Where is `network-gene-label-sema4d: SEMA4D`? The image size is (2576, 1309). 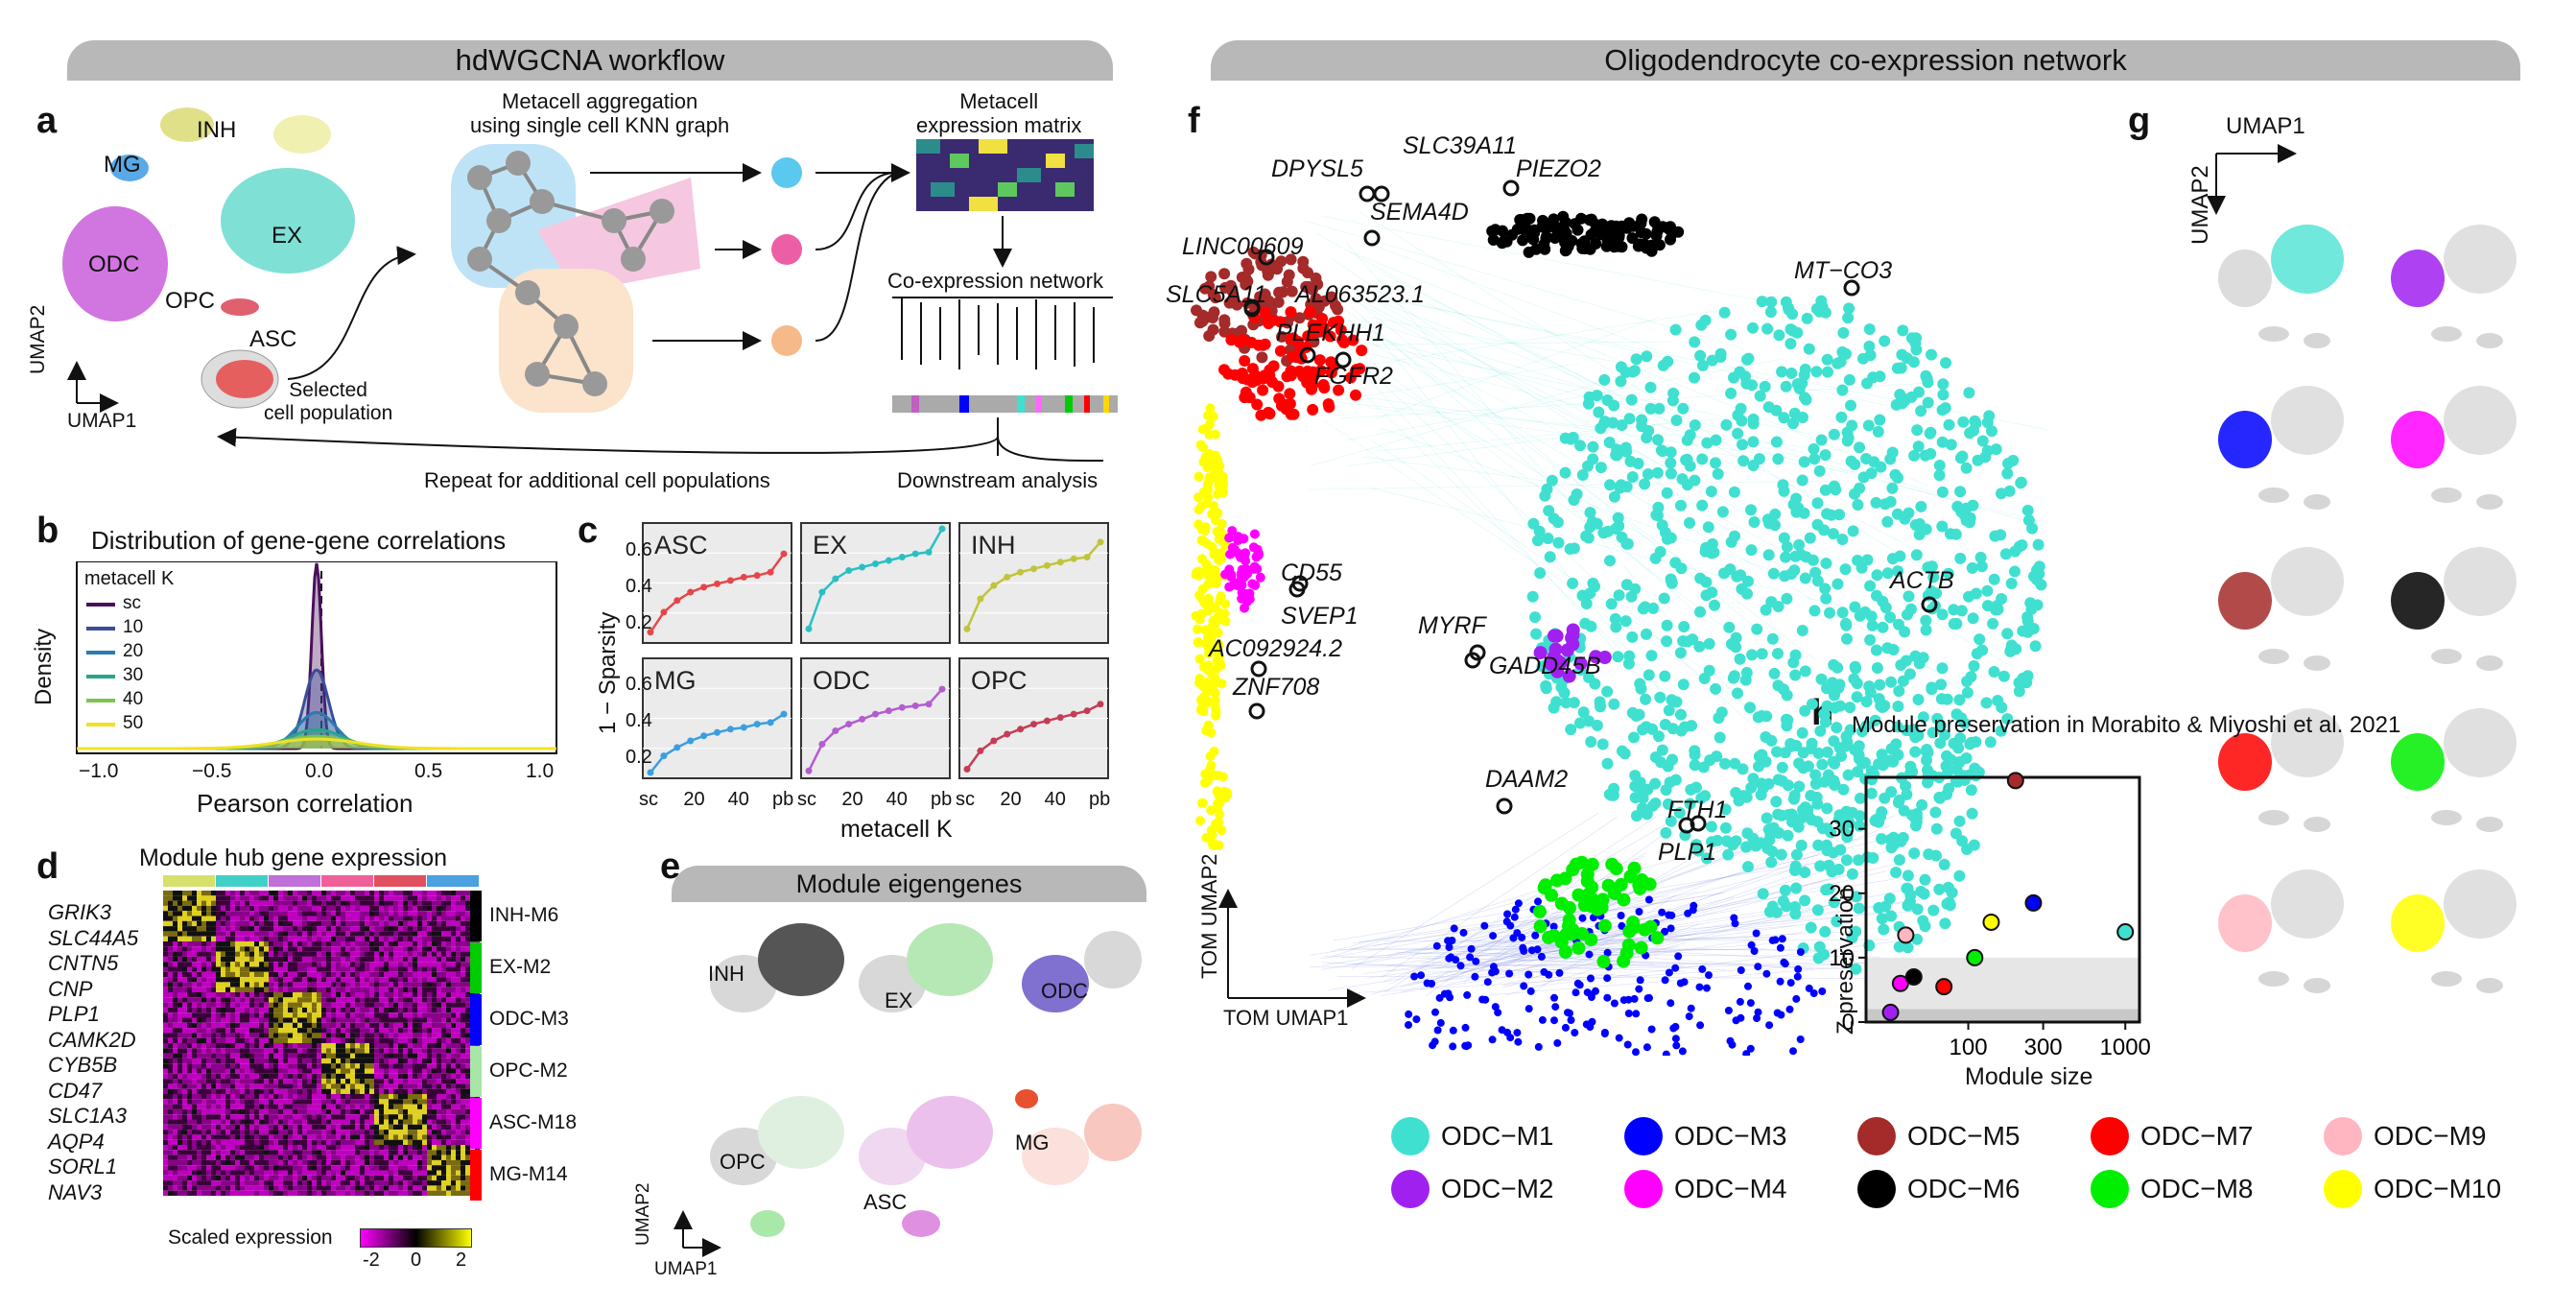
network-gene-label-sema4d: SEMA4D is located at coordinates (1420, 213).